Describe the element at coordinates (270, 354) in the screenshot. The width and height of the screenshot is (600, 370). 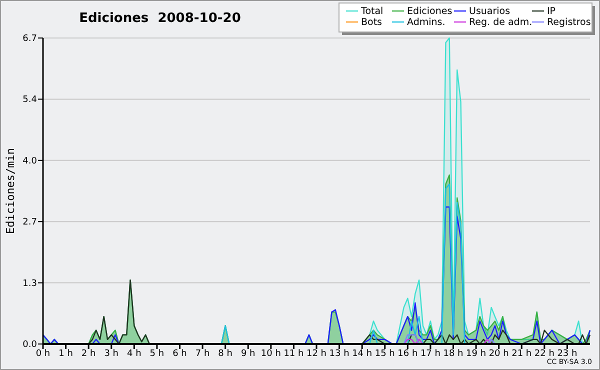
I see `x-tick-label: 10 h` at that location.